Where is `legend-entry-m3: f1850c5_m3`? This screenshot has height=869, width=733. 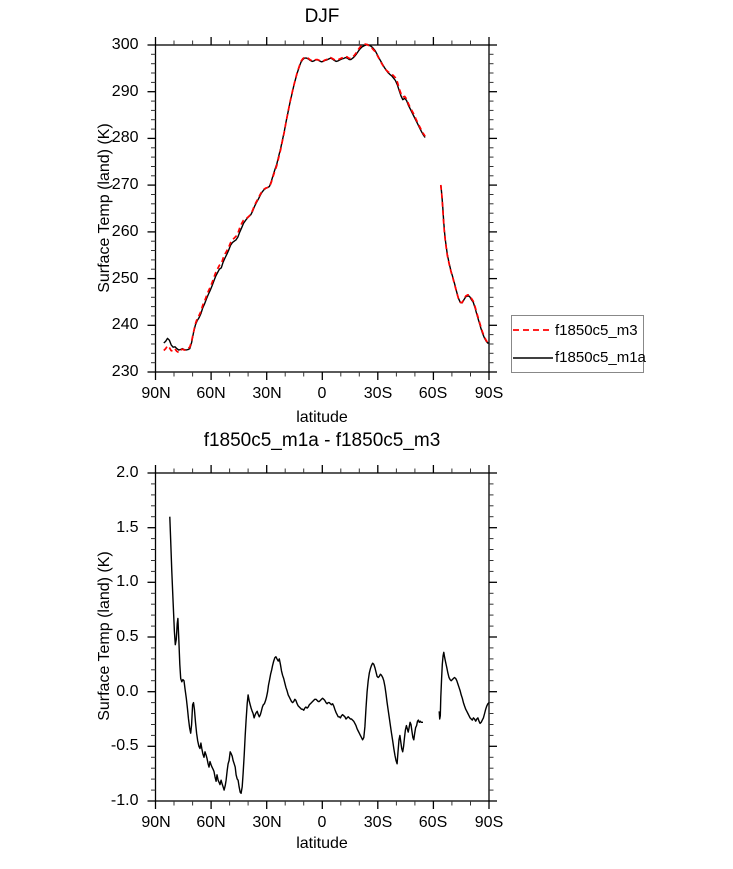 legend-entry-m3: f1850c5_m3 is located at coordinates (577, 330).